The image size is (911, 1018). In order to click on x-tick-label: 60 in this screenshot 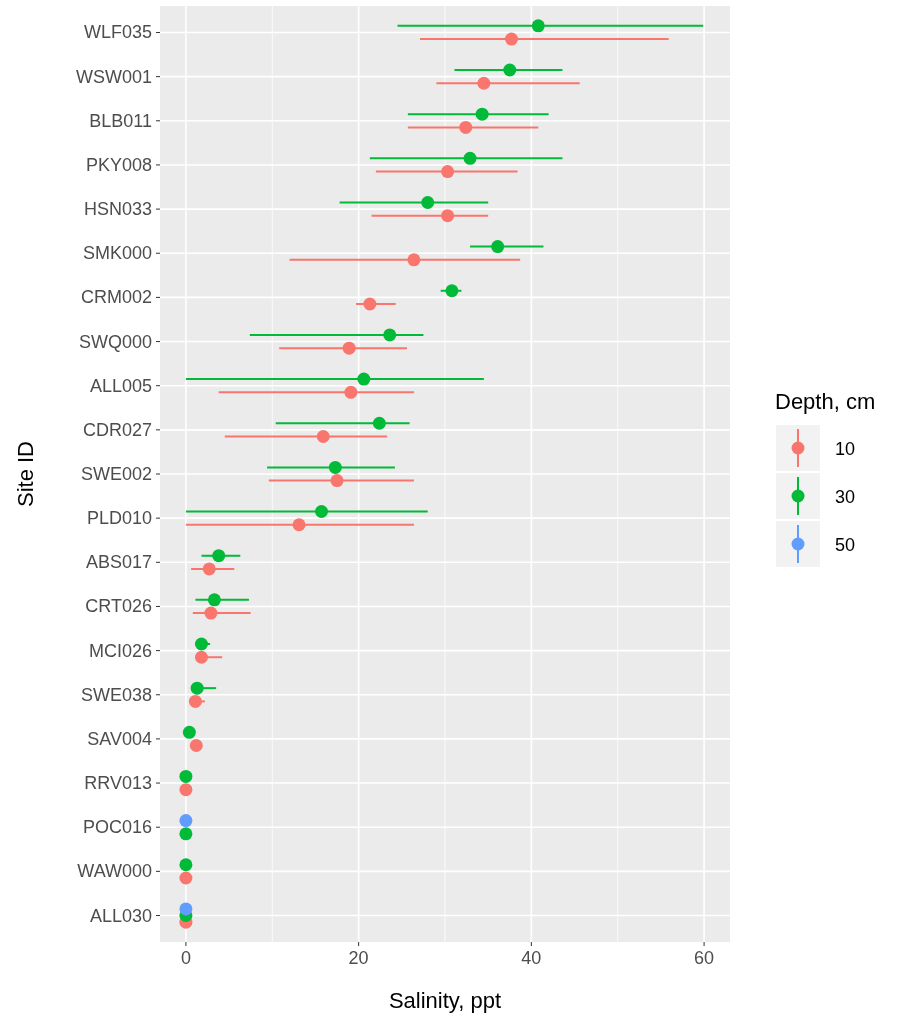, I will do `click(704, 958)`.